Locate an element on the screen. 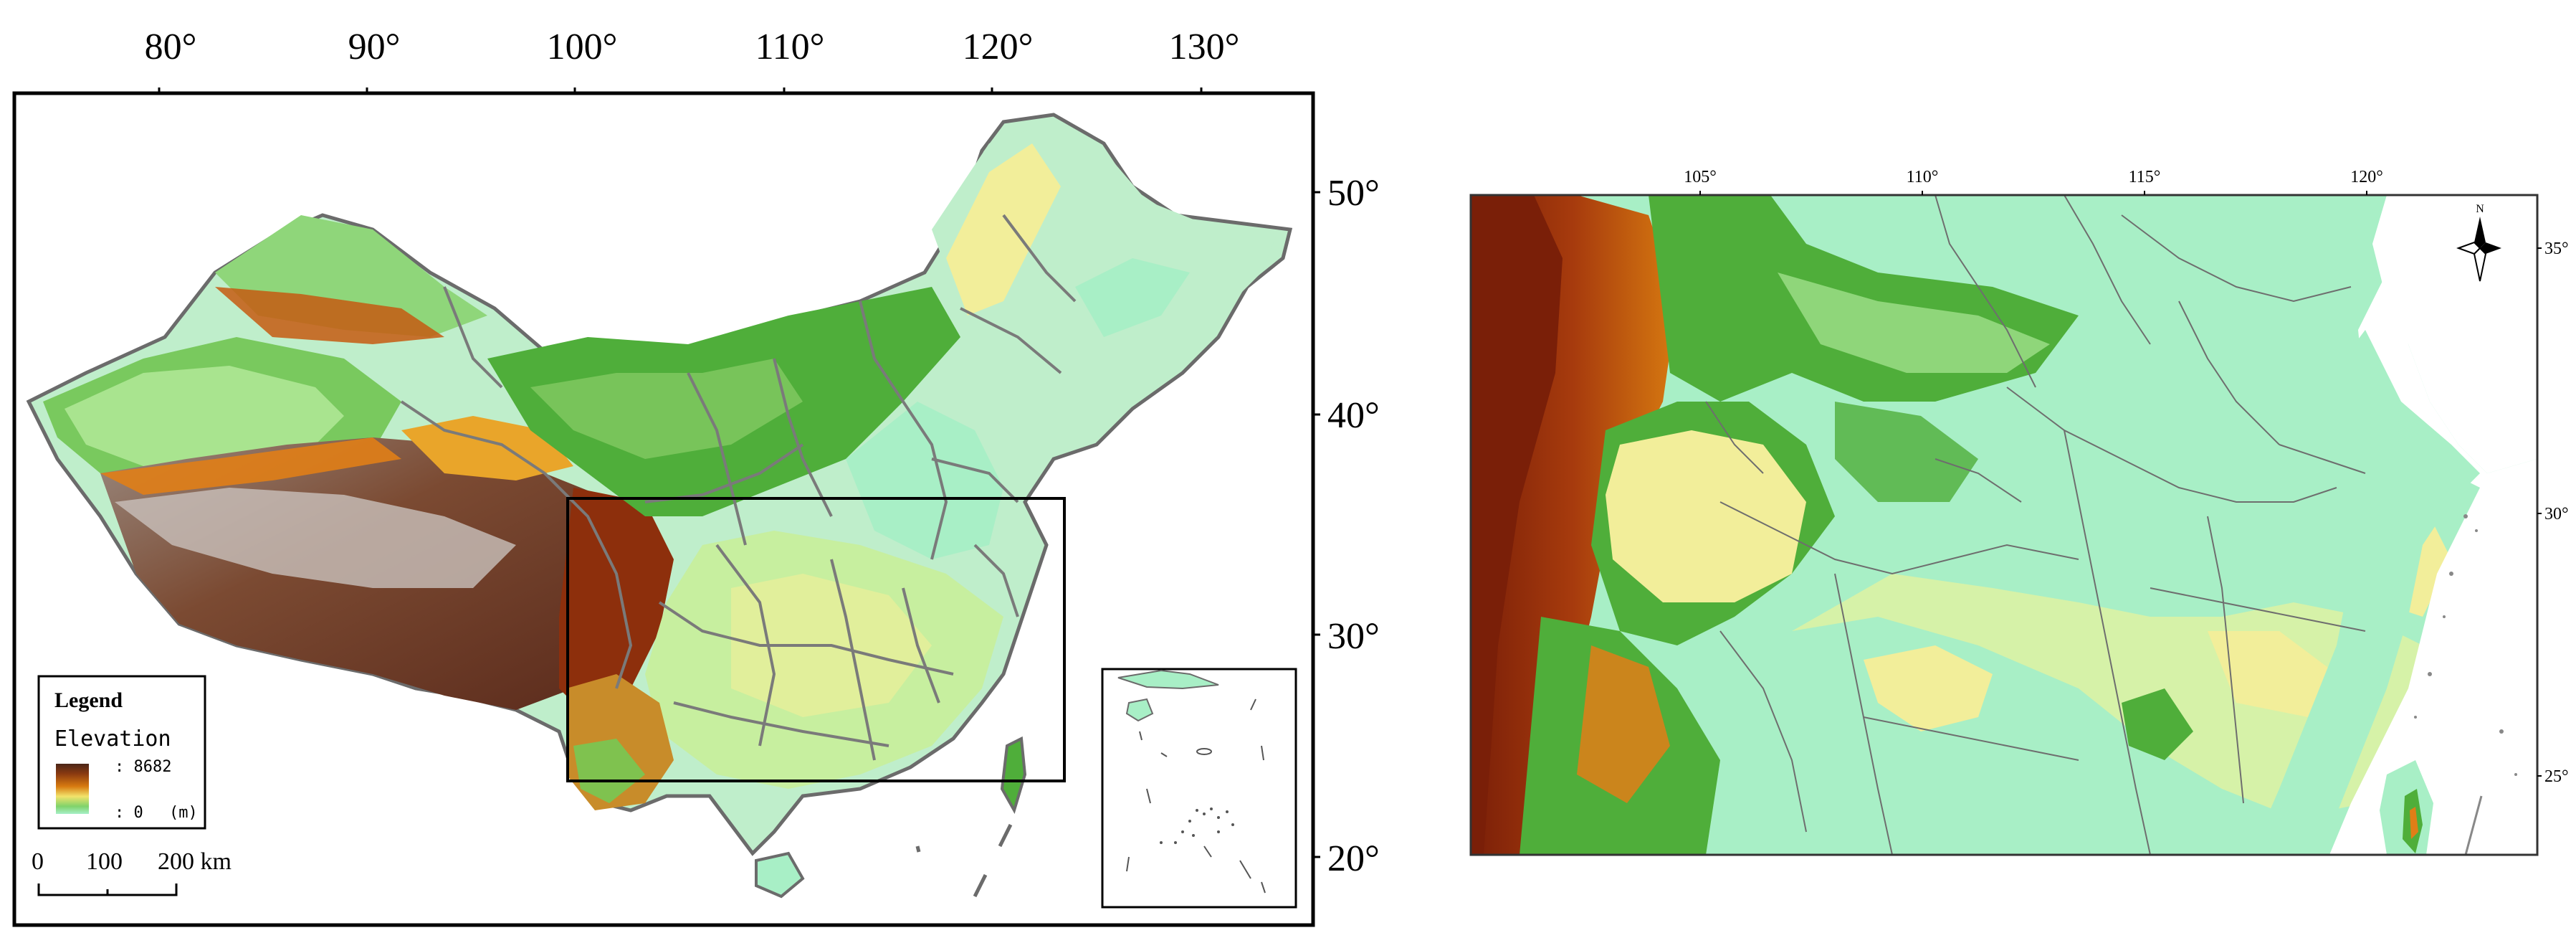 The image size is (2576, 938). legend: Legend Elevation : 8682 : 0 (m) is located at coordinates (121, 752).